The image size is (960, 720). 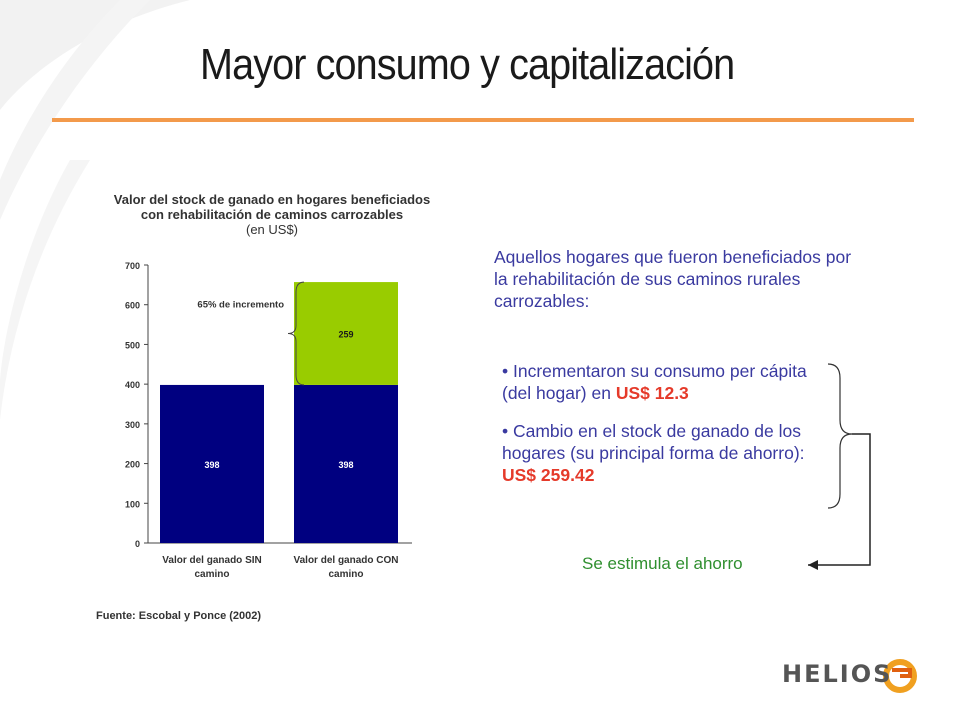 What do you see at coordinates (345, 560) in the screenshot?
I see `x-category-label: Valor del ganado CON` at bounding box center [345, 560].